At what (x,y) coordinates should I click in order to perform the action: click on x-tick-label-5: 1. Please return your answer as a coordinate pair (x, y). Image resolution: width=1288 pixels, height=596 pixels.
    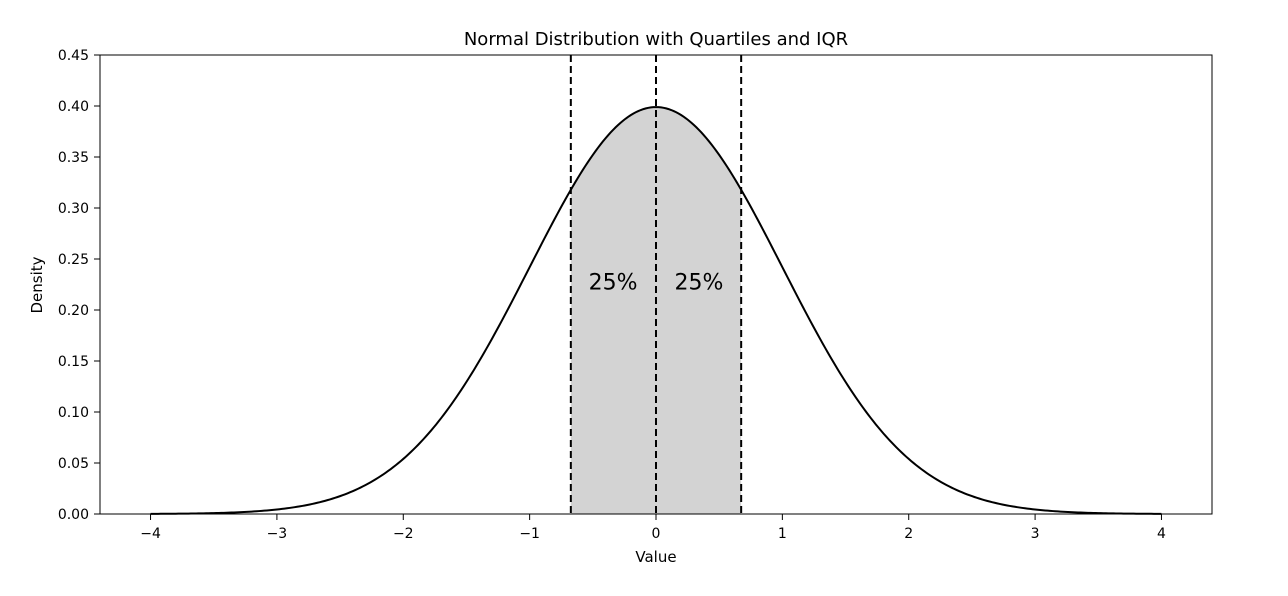
    Looking at the image, I should click on (782, 534).